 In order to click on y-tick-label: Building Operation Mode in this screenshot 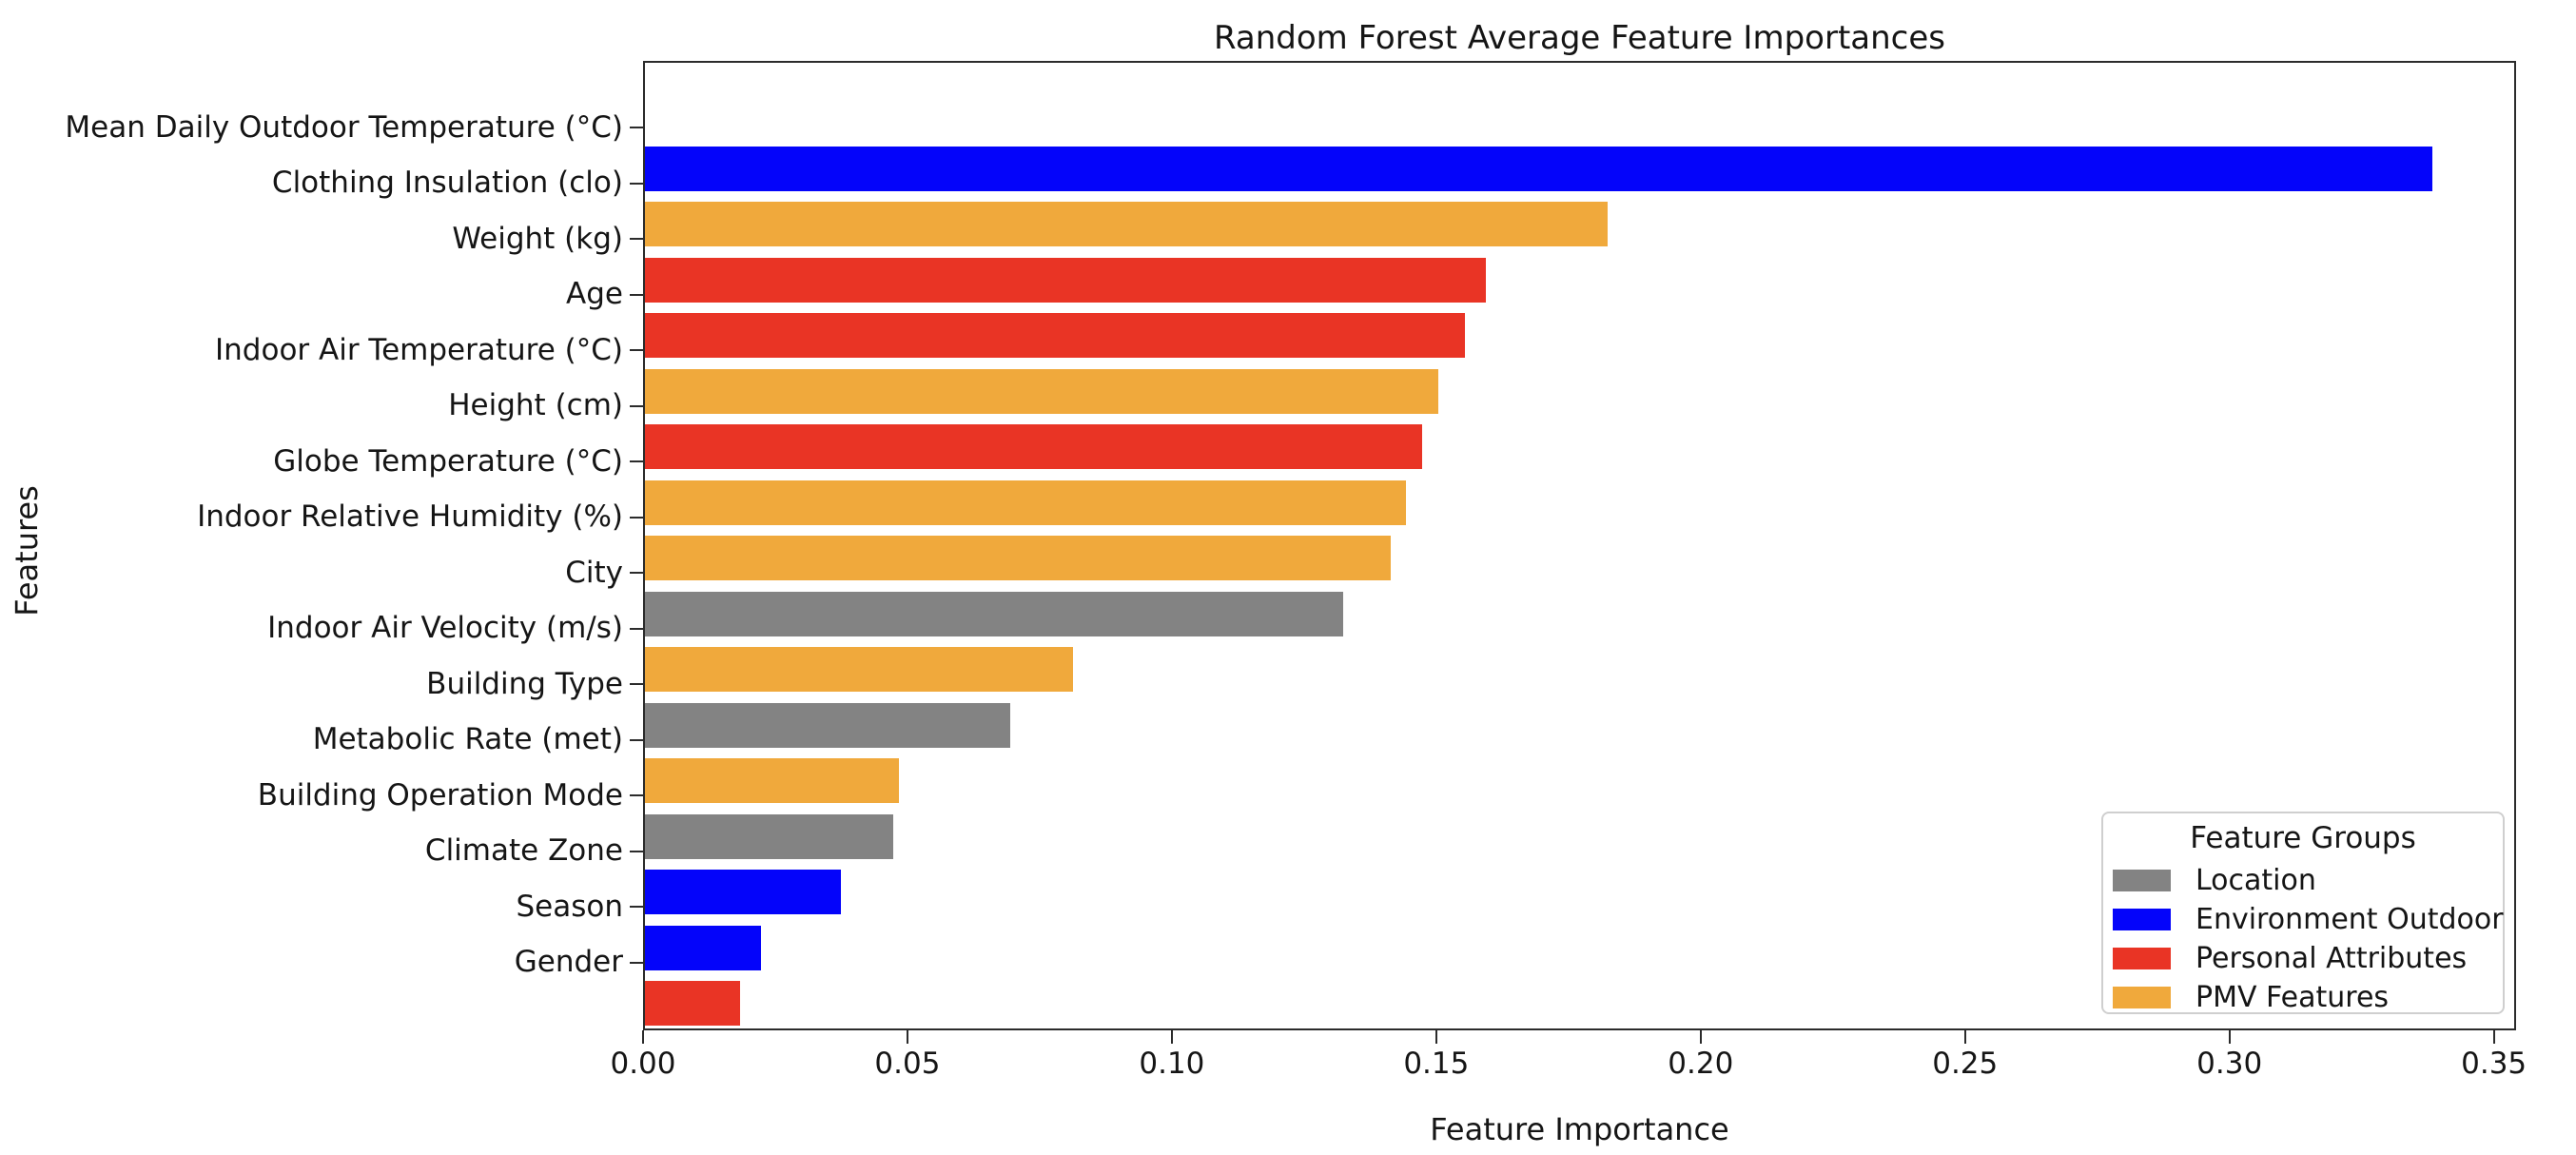, I will do `click(440, 795)`.